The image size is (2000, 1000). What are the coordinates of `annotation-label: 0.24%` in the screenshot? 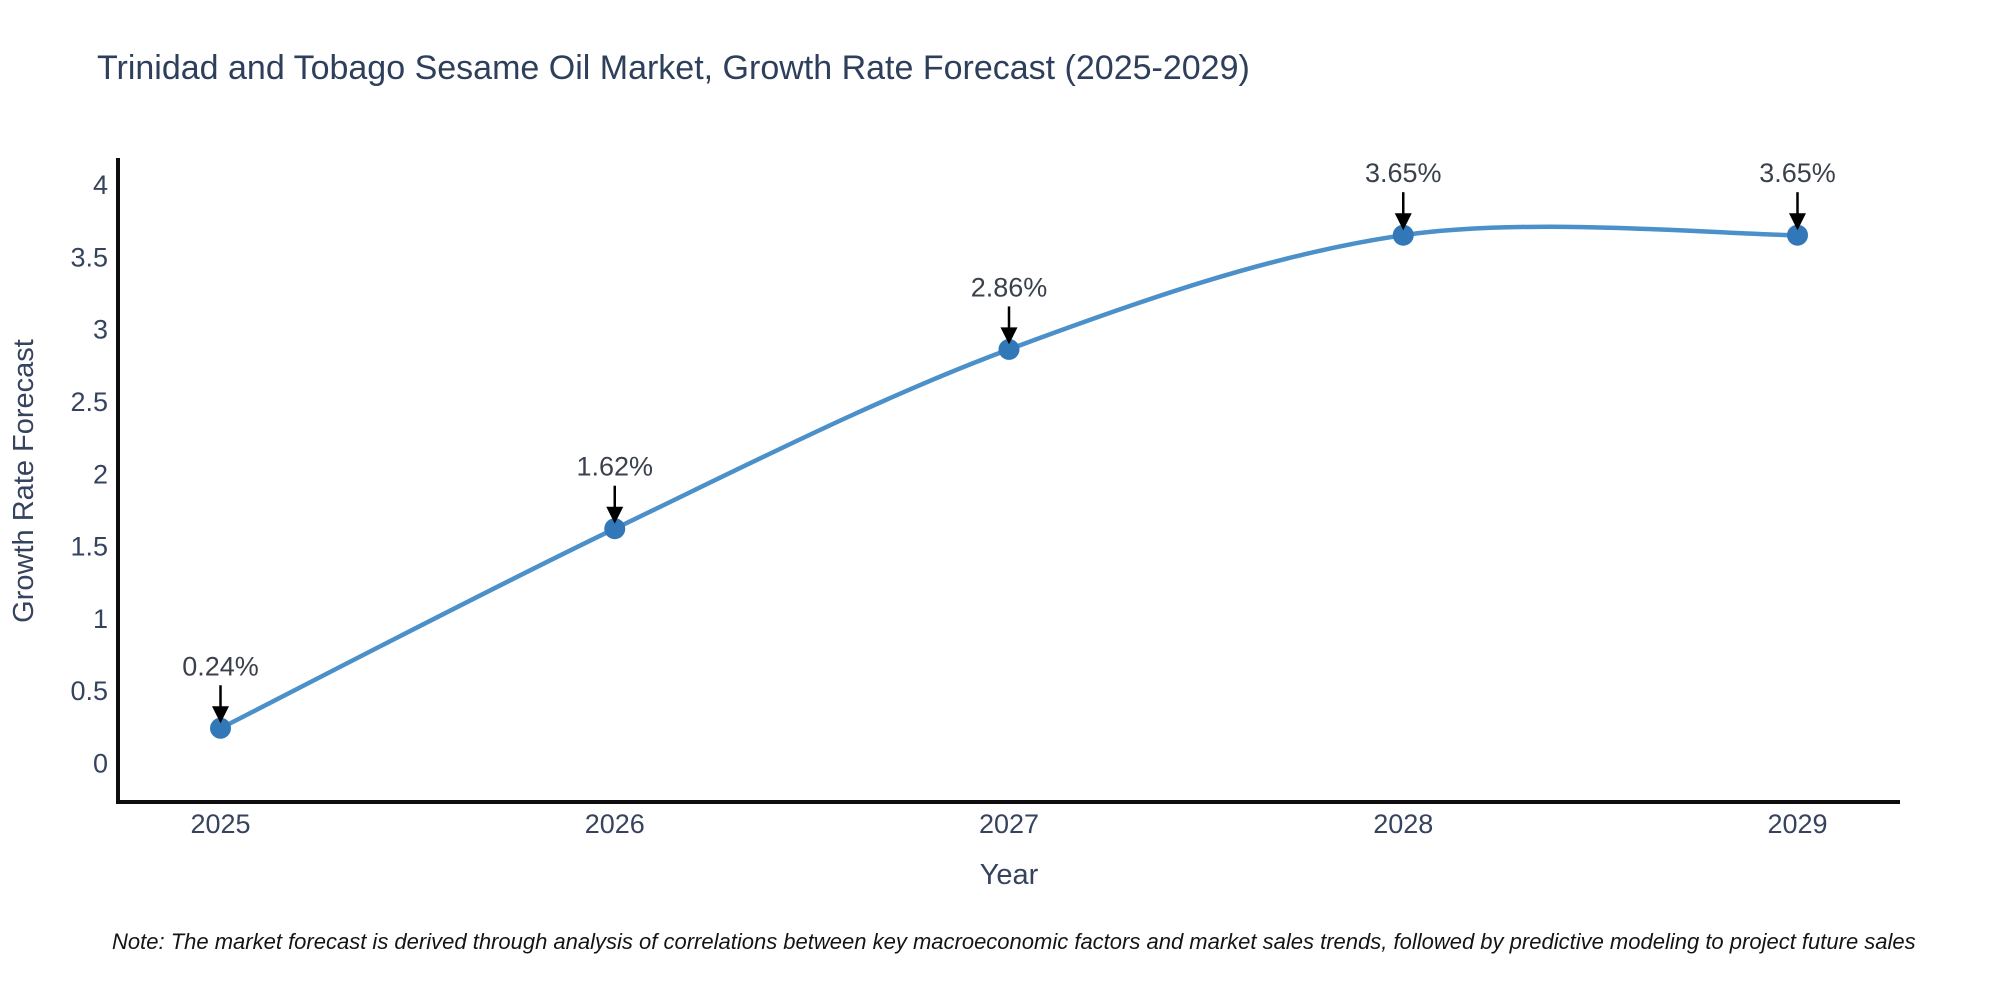 It's located at (220, 666).